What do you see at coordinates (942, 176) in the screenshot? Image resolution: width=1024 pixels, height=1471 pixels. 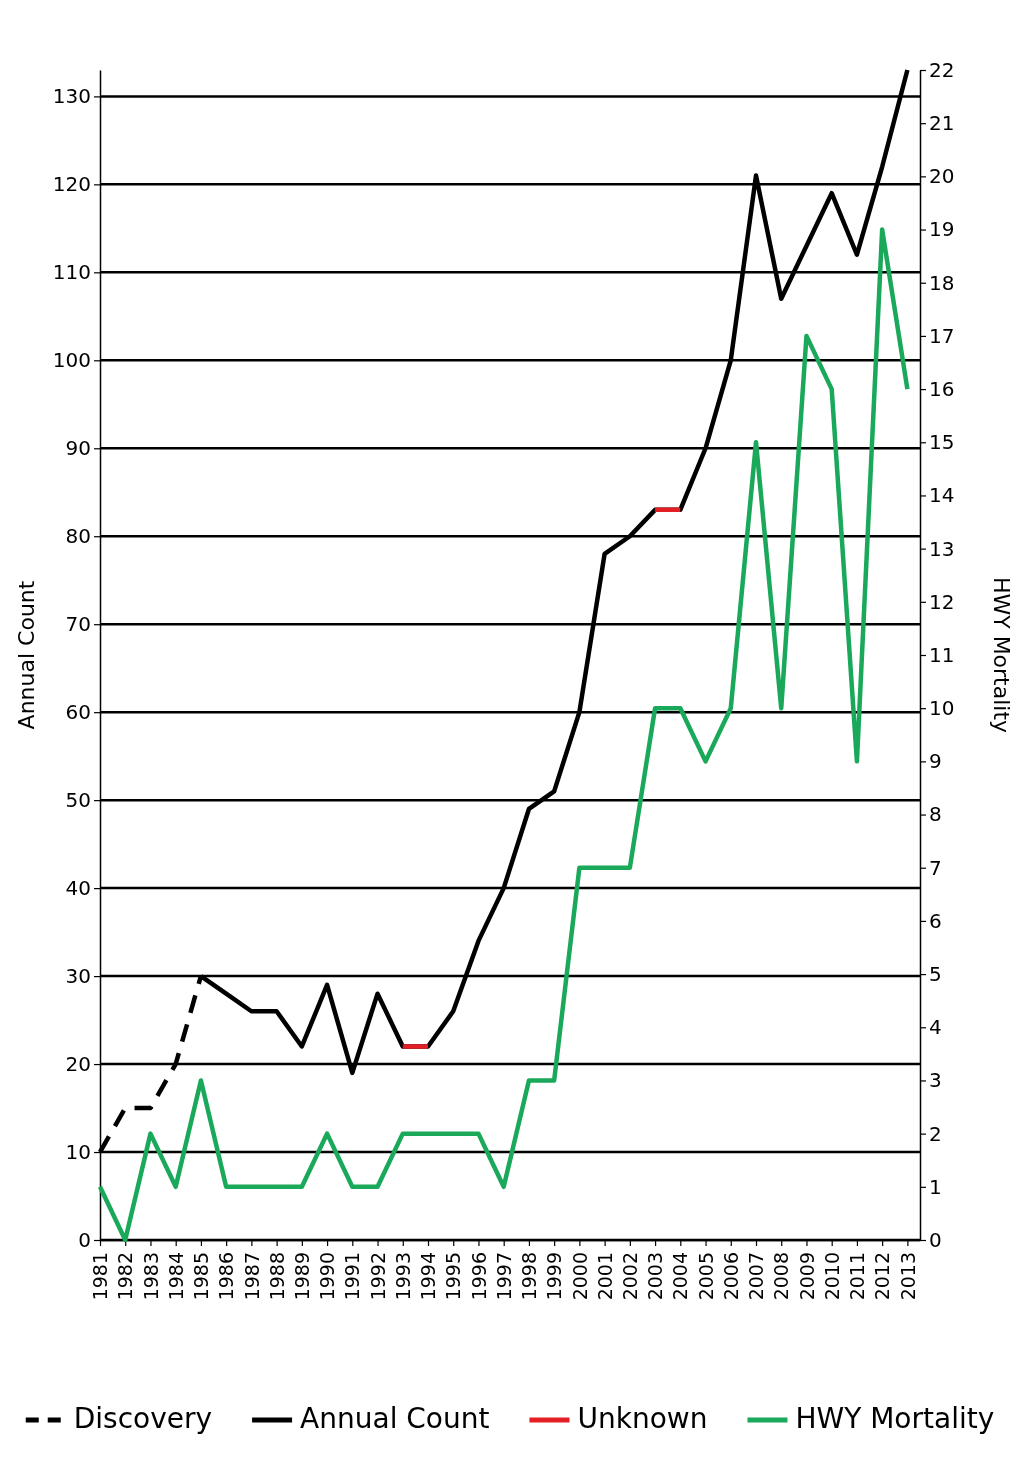 I see `y2-tick-label: 20` at bounding box center [942, 176].